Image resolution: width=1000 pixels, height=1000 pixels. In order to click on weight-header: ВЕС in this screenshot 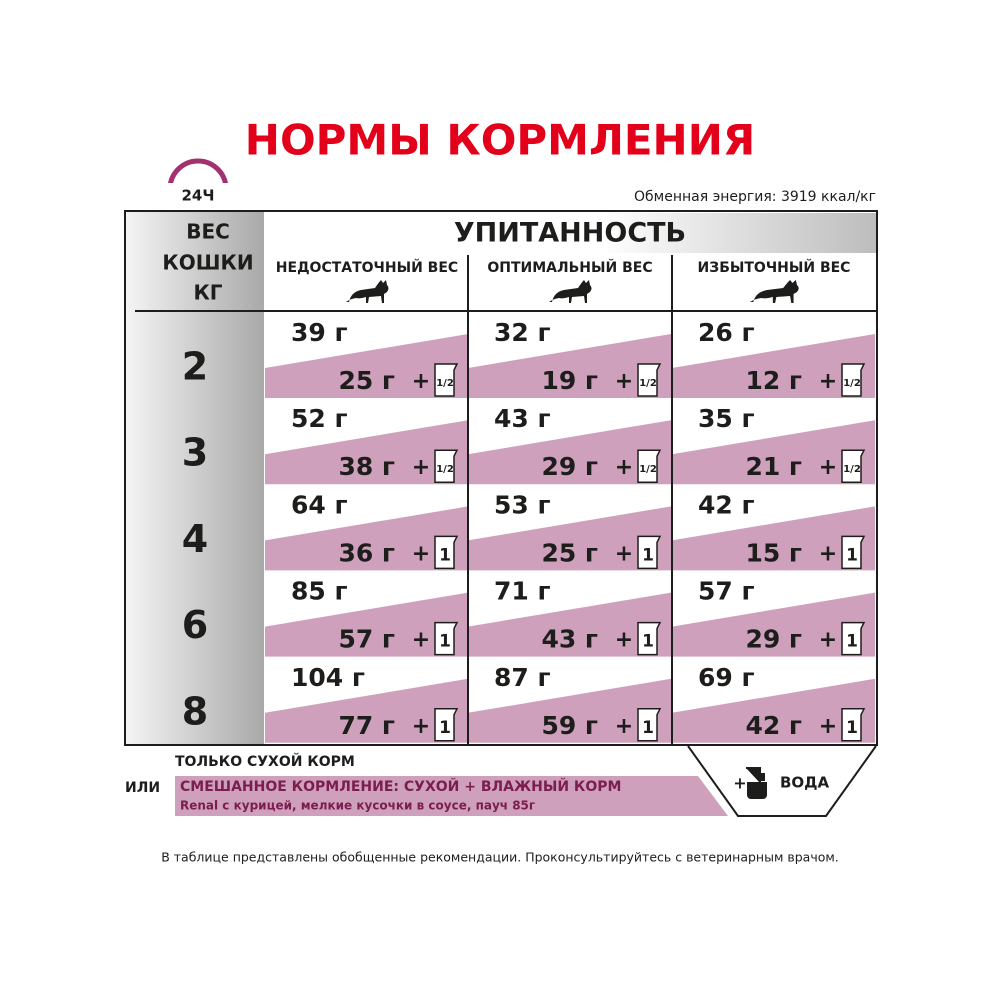, I will do `click(208, 232)`.